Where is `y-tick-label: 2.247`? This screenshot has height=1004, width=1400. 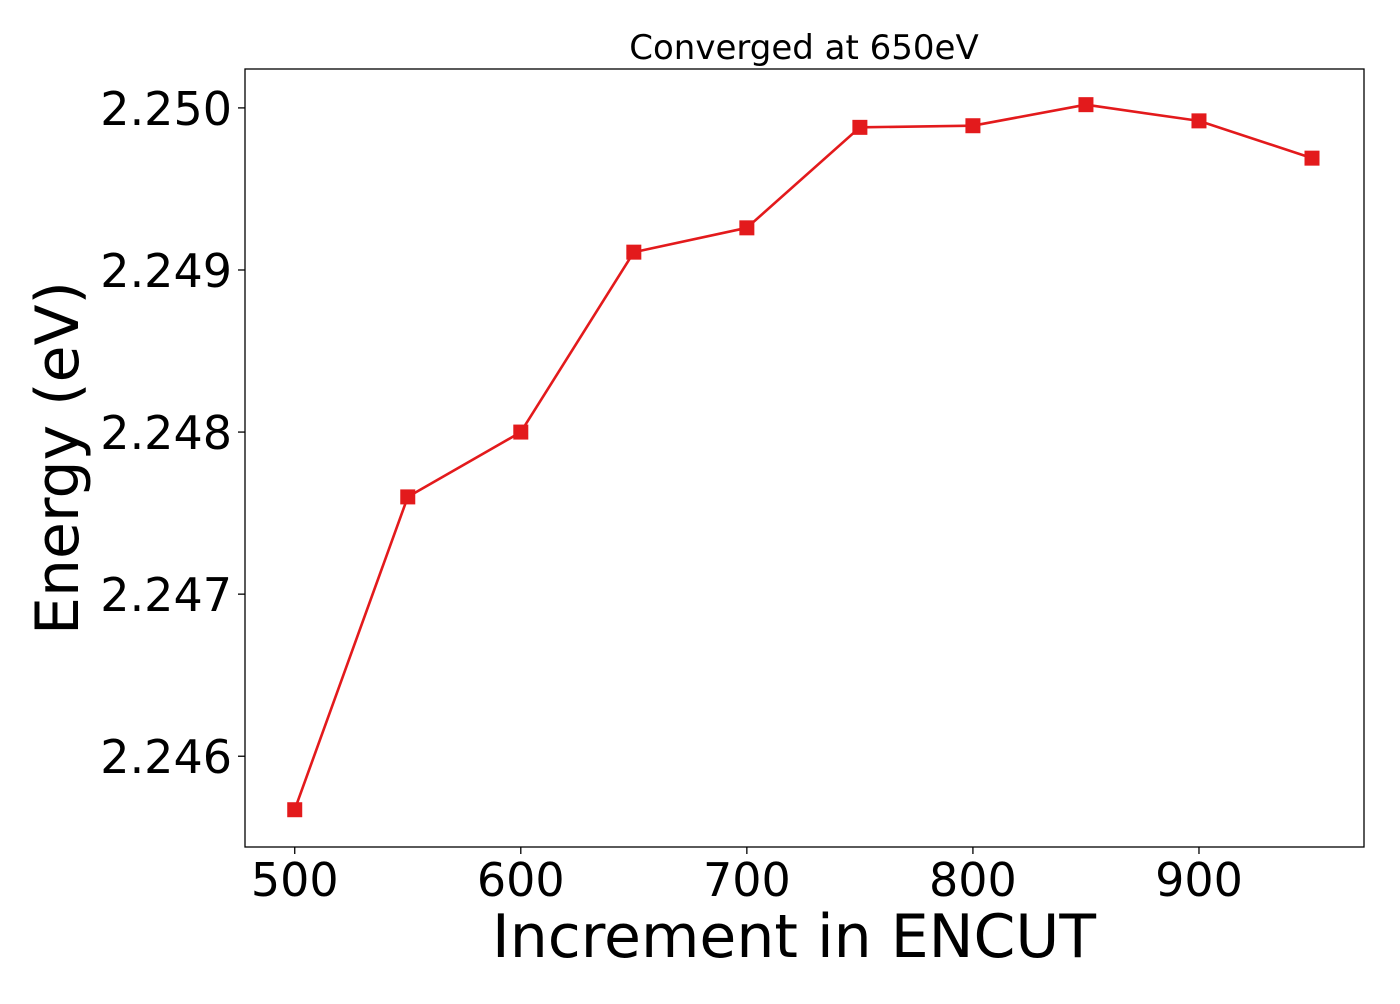
y-tick-label: 2.247 is located at coordinates (166, 595).